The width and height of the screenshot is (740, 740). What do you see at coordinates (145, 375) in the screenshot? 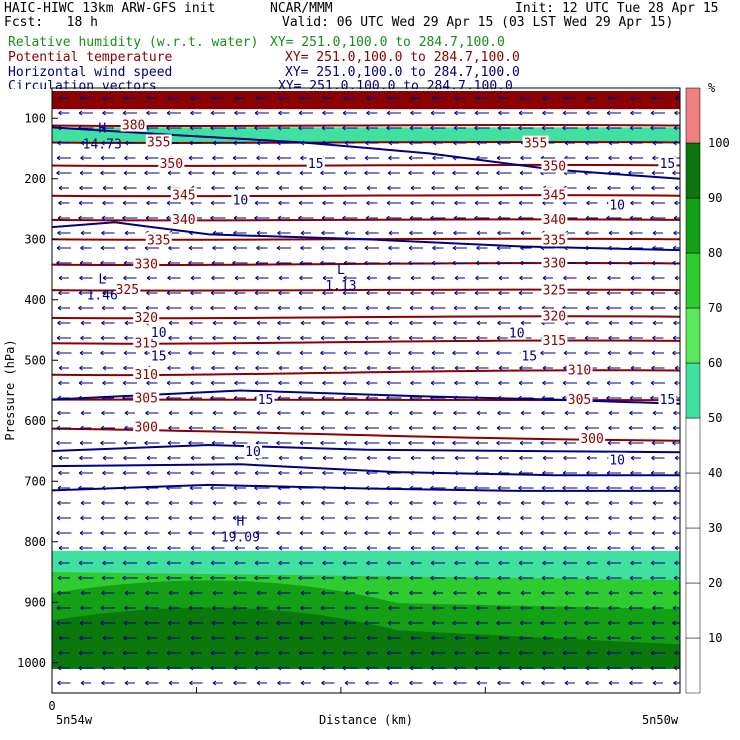
I see `theta-label: 310` at bounding box center [145, 375].